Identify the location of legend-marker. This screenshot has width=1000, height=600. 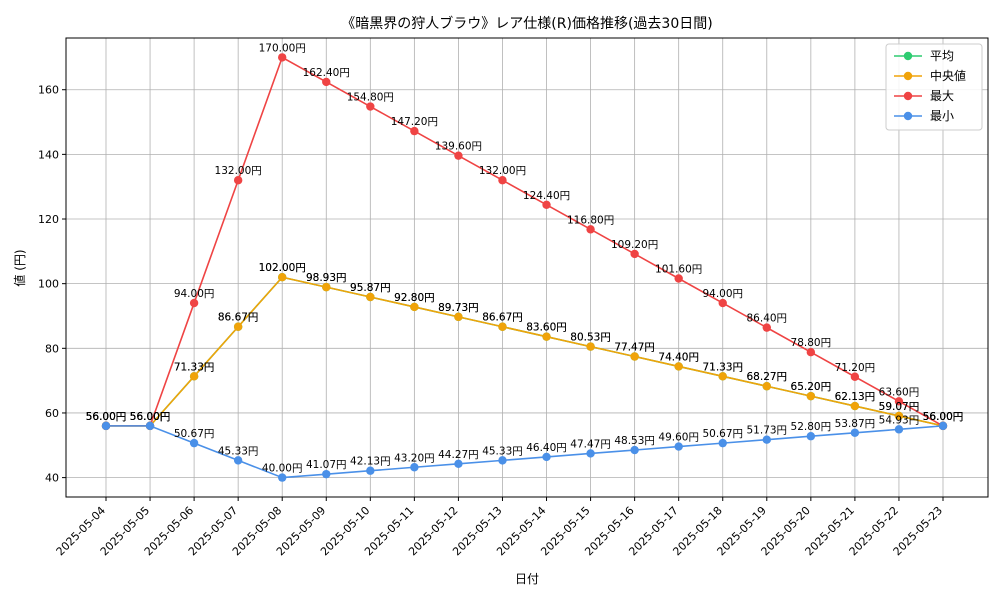
(908, 116).